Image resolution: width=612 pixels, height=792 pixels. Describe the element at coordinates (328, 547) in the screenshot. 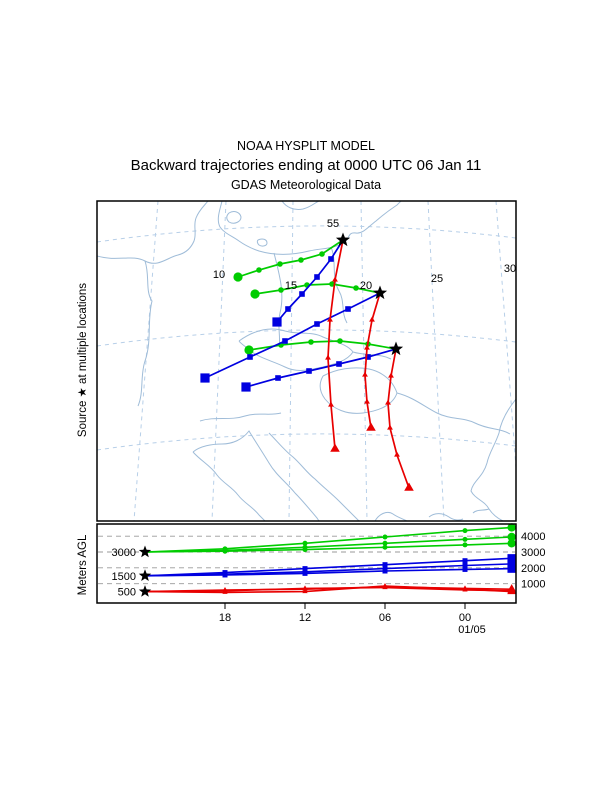

I see `profile-line-G3` at that location.